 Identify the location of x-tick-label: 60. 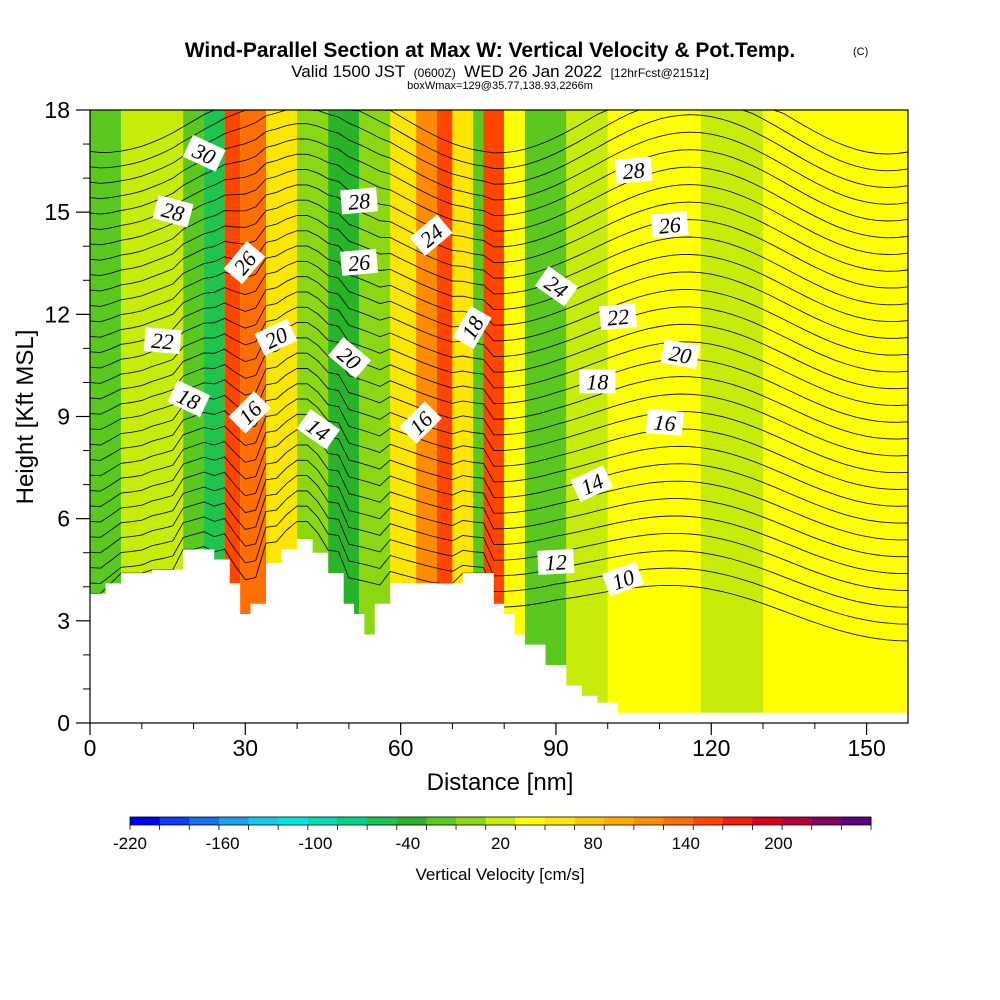
(401, 748).